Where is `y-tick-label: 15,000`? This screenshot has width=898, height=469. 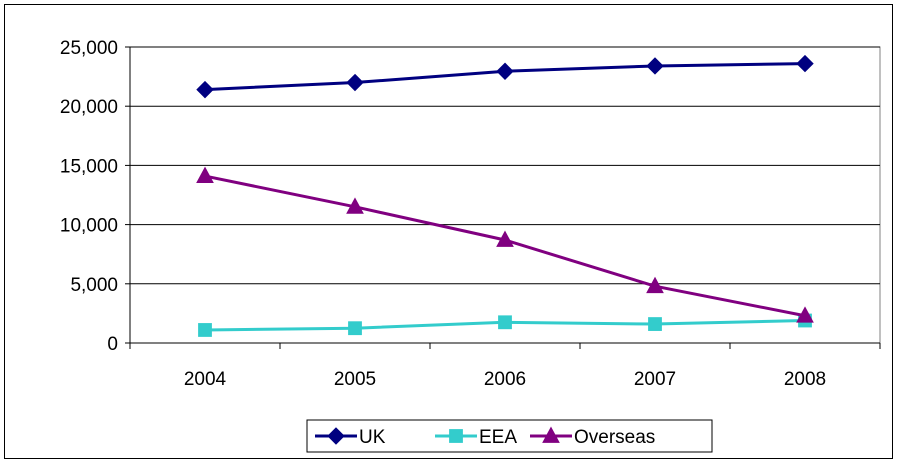 y-tick-label: 15,000 is located at coordinates (89, 166).